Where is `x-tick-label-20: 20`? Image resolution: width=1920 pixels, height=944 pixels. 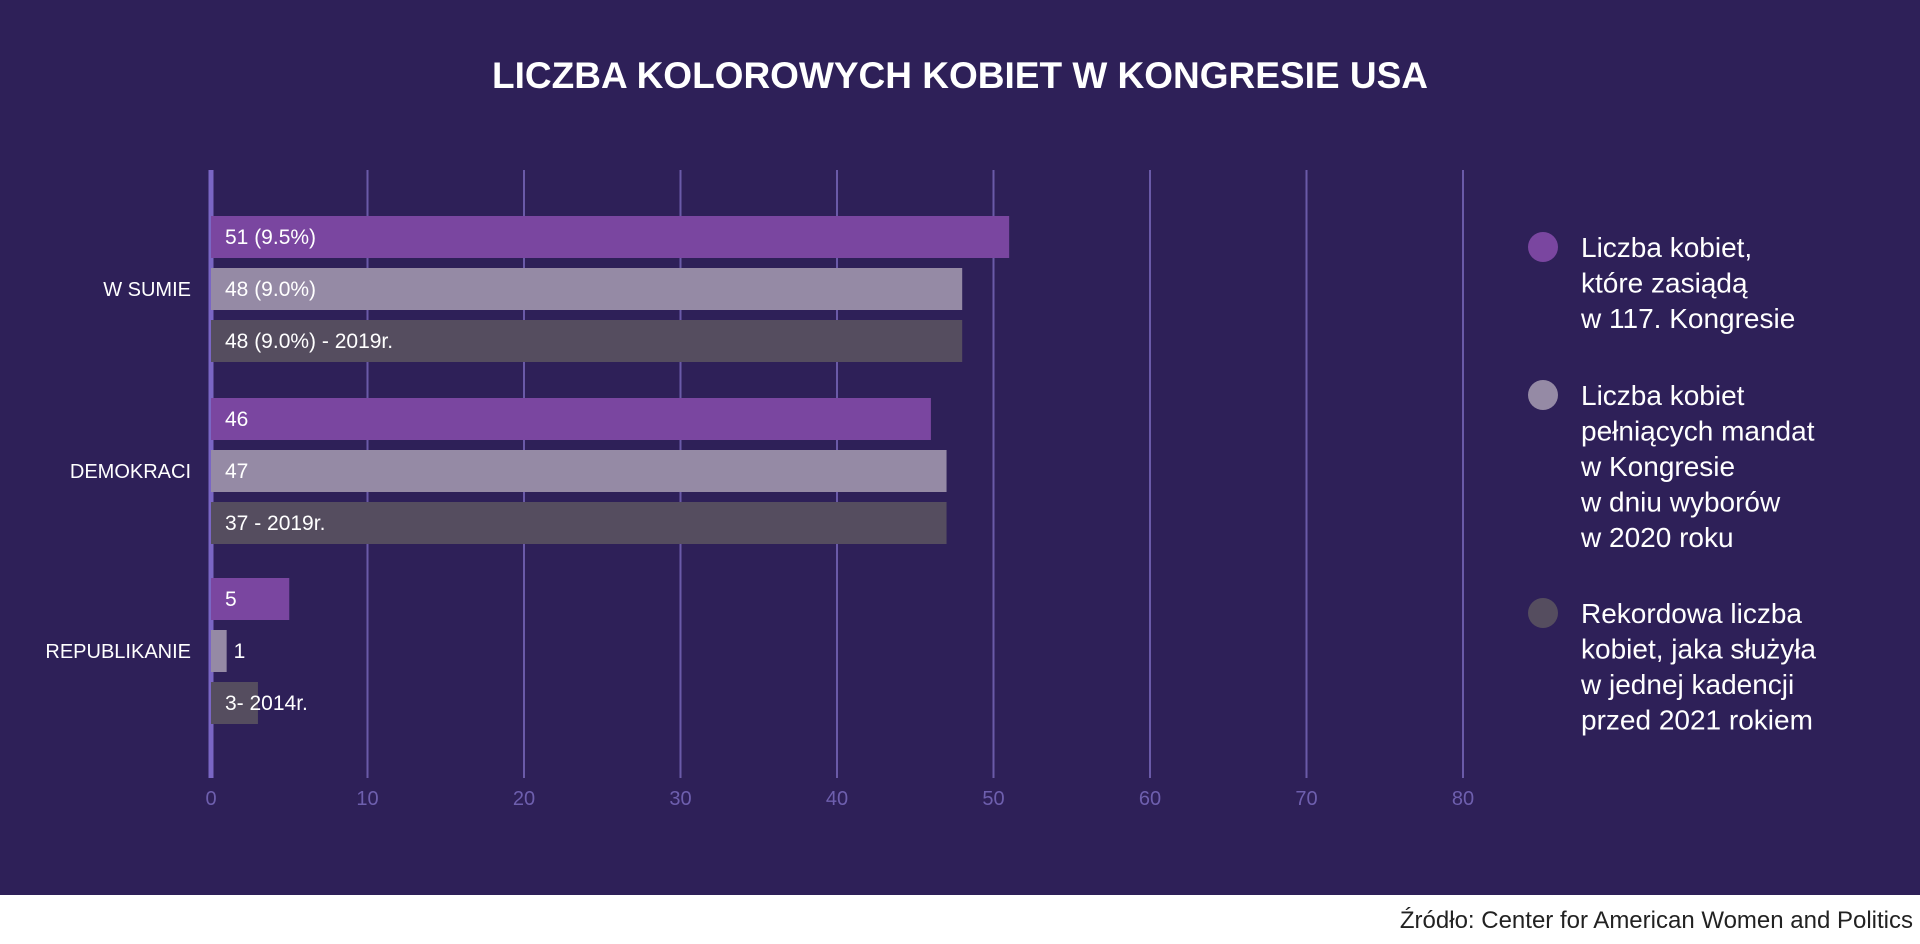 x-tick-label-20: 20 is located at coordinates (524, 799).